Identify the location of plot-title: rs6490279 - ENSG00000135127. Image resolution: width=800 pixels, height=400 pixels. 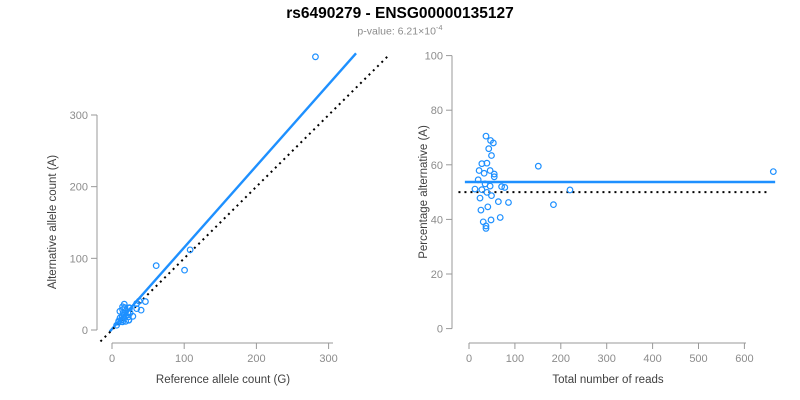
(400, 13).